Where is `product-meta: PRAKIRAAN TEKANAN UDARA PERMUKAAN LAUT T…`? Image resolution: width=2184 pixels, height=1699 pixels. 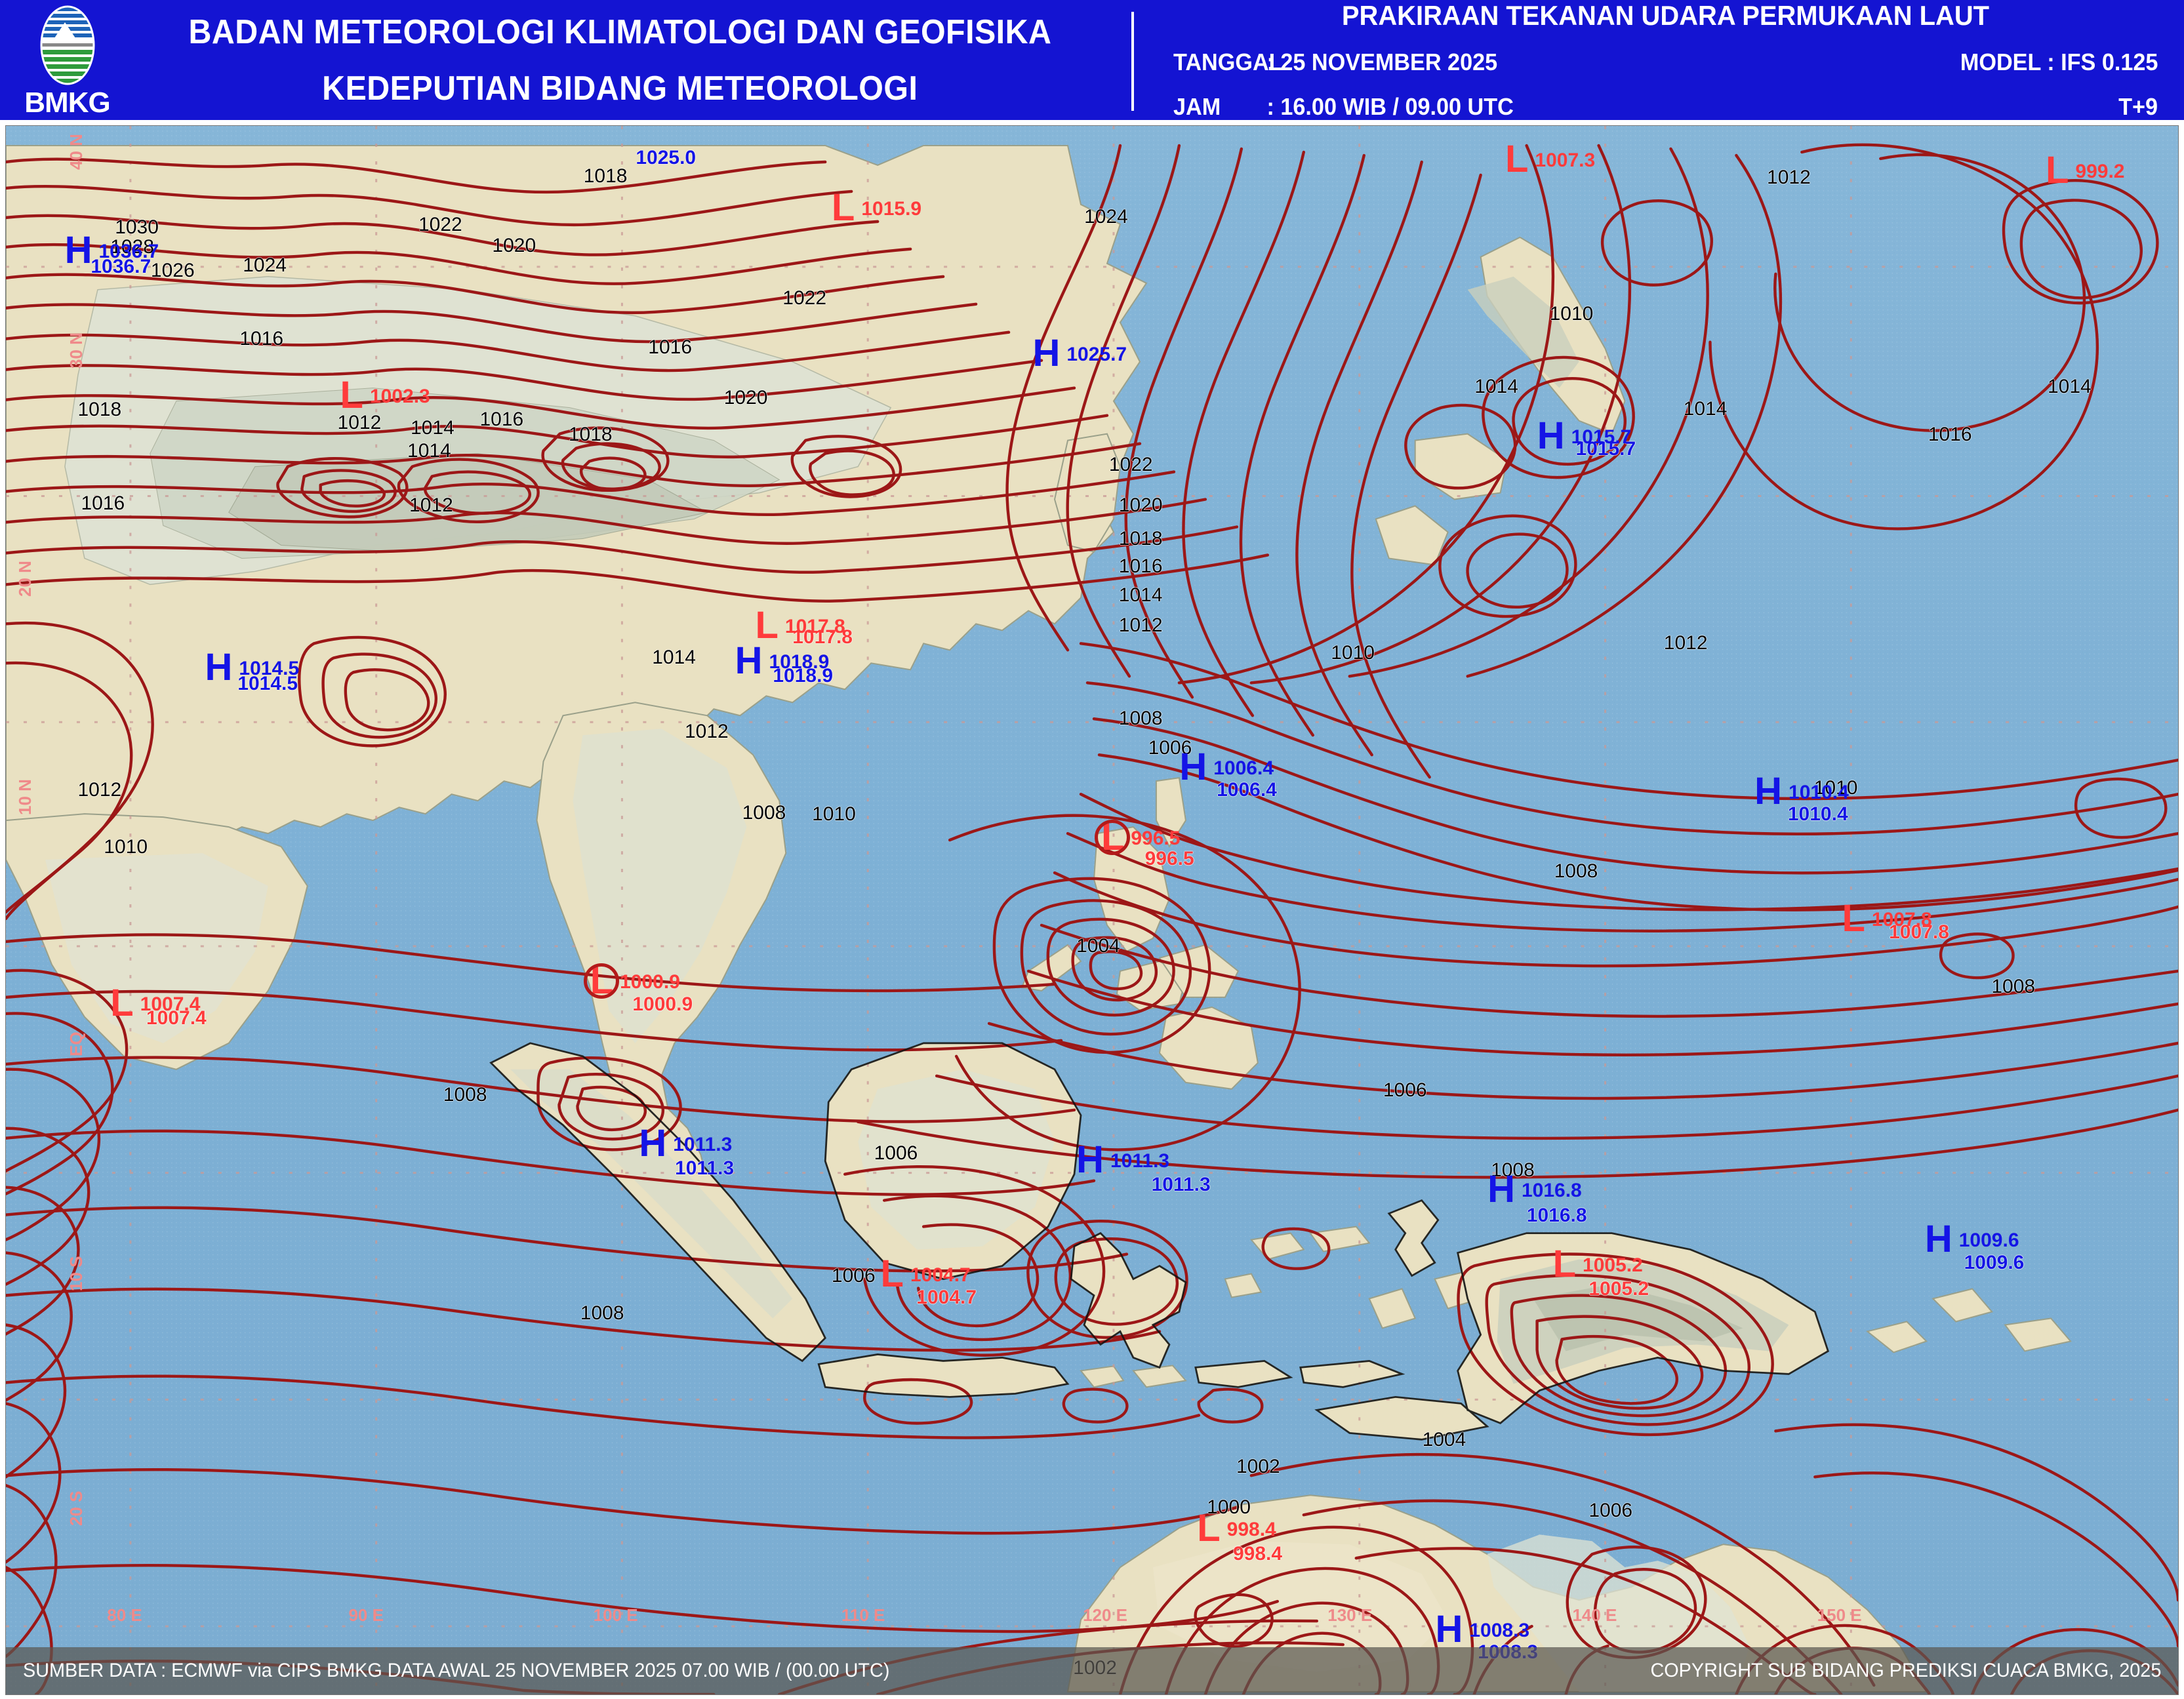
product-meta: PRAKIRAAN TEKANAN UDARA PERMUKAAN LAUT T… is located at coordinates (1659, 60).